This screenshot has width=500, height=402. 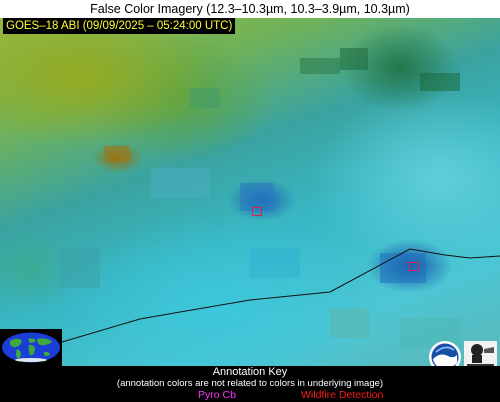 What do you see at coordinates (250, 372) in the screenshot?
I see `annotation-key-title: Annotation Key` at bounding box center [250, 372].